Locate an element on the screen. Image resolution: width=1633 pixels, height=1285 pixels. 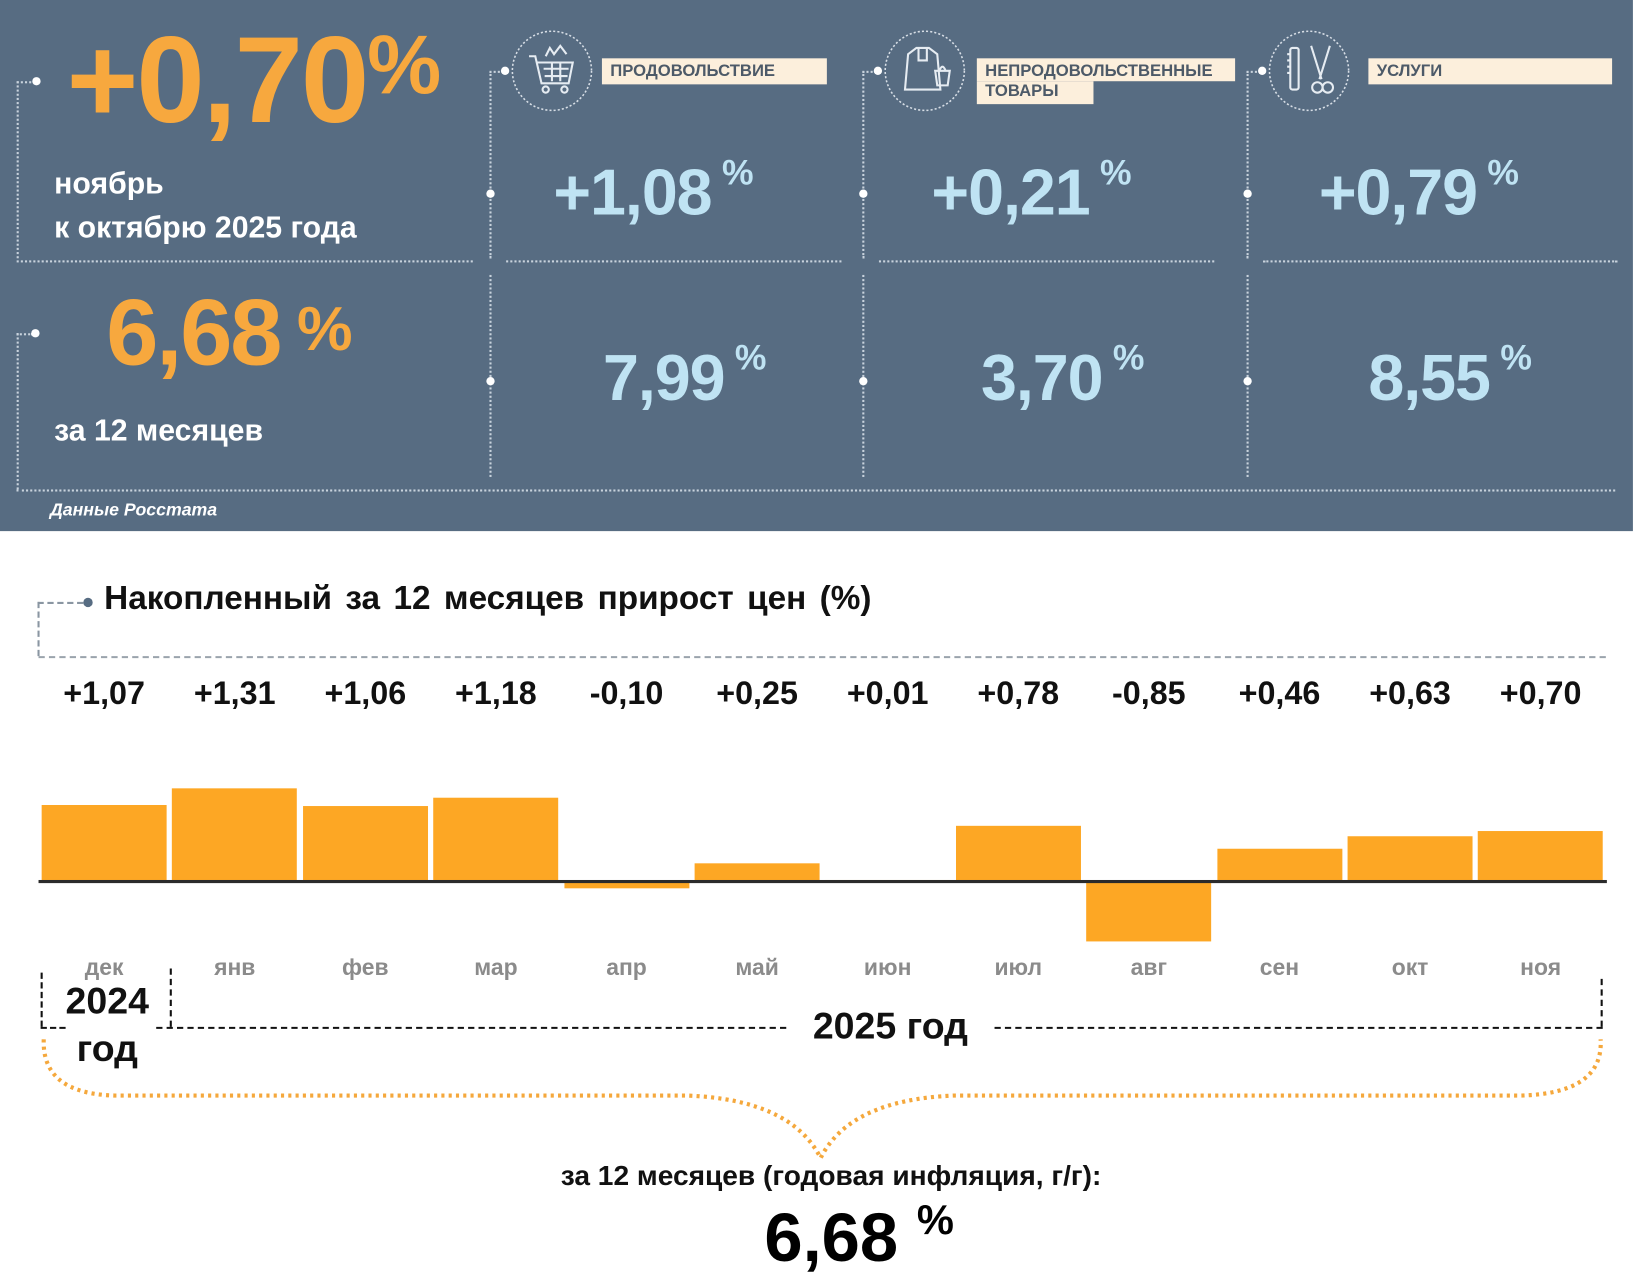
month-label: май is located at coordinates (757, 966).